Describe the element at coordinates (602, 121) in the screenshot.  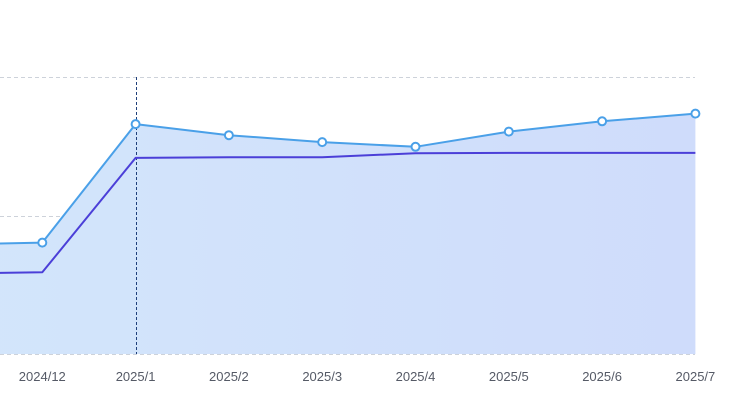
I see `series-0-point-2025/6` at that location.